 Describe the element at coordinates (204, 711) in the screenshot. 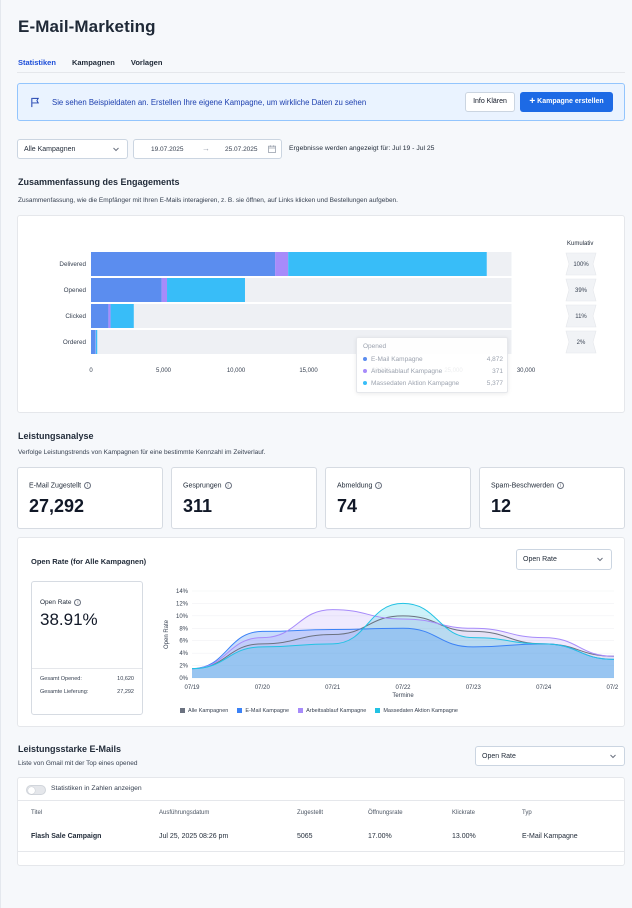

I see `legend-item: Alle Kampagnen` at that location.